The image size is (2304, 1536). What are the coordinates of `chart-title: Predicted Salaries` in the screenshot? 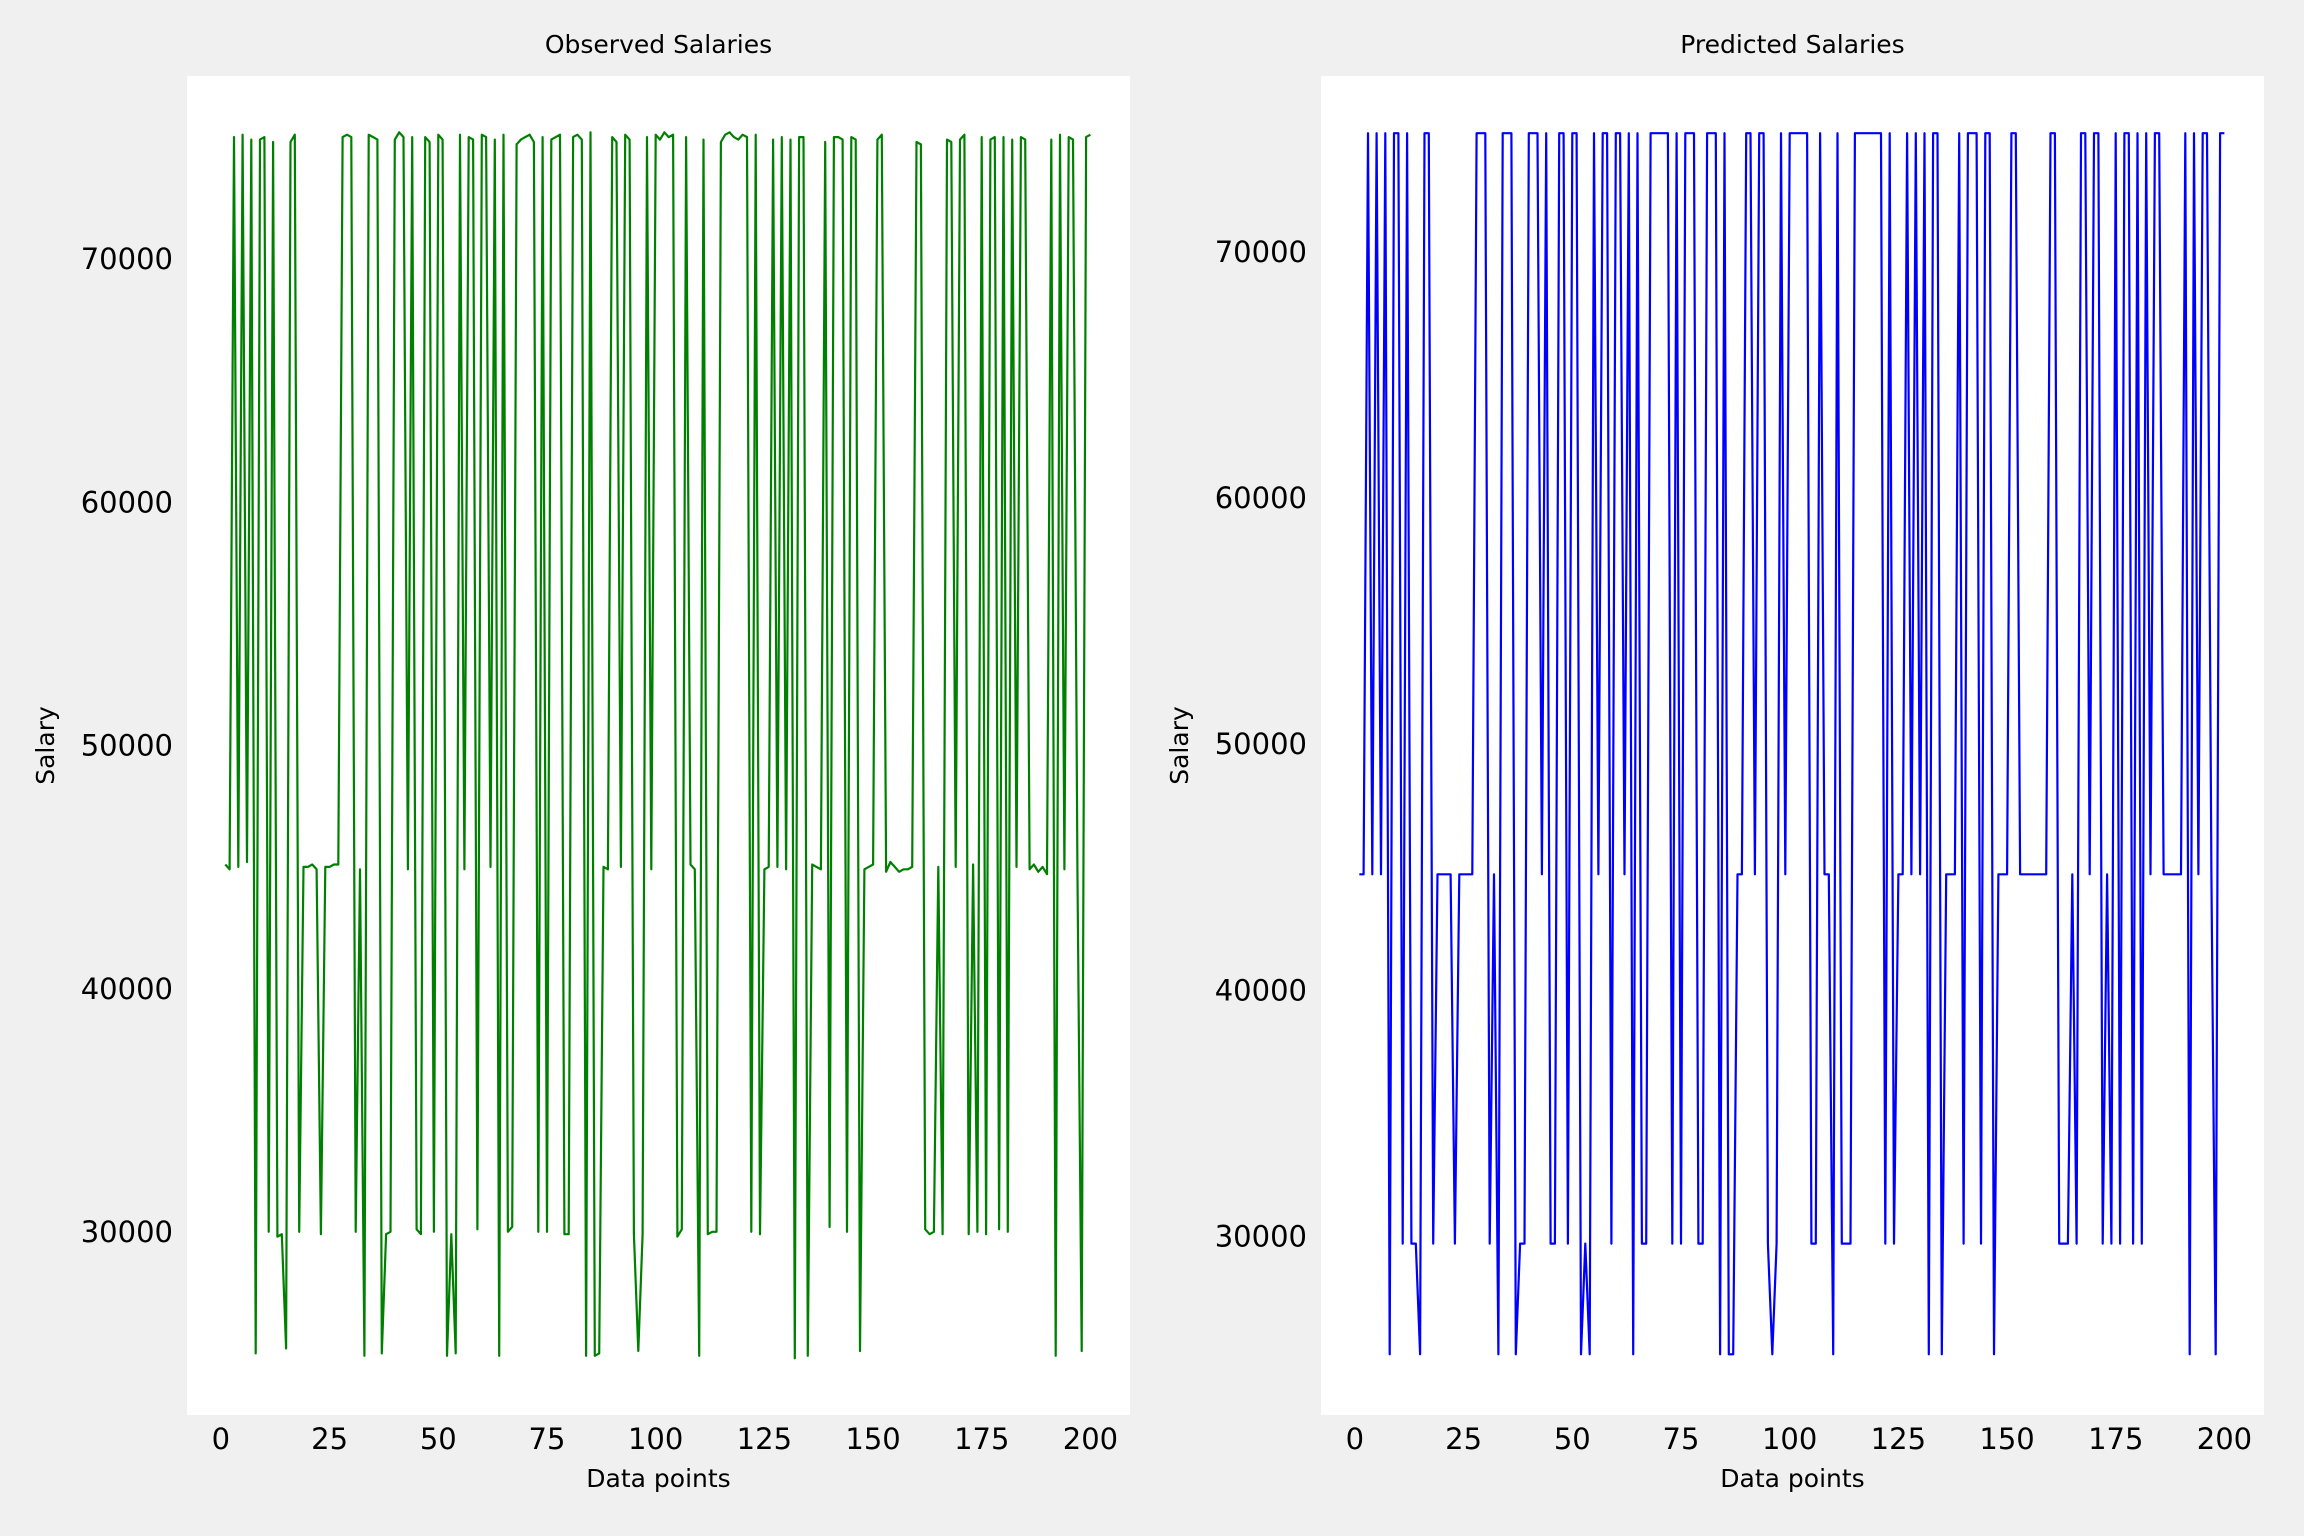 It's located at (1792, 44).